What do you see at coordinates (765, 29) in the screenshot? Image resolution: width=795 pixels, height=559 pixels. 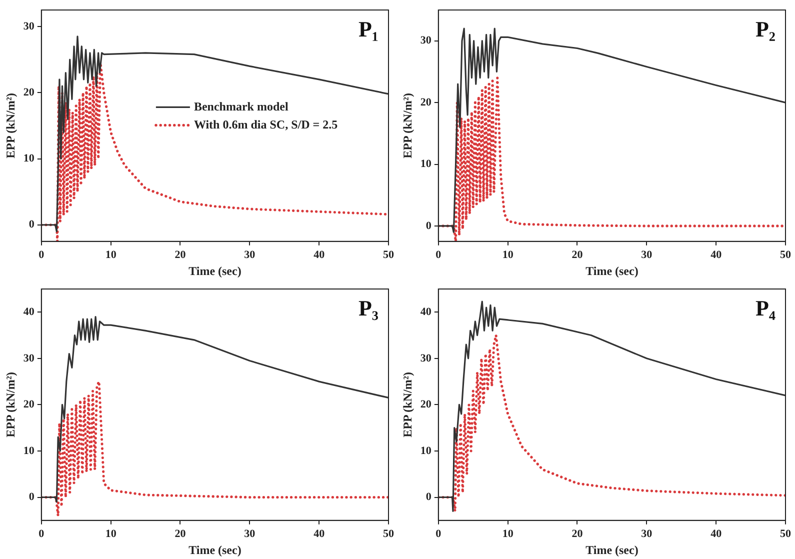 I see `chart-title: P₂` at bounding box center [765, 29].